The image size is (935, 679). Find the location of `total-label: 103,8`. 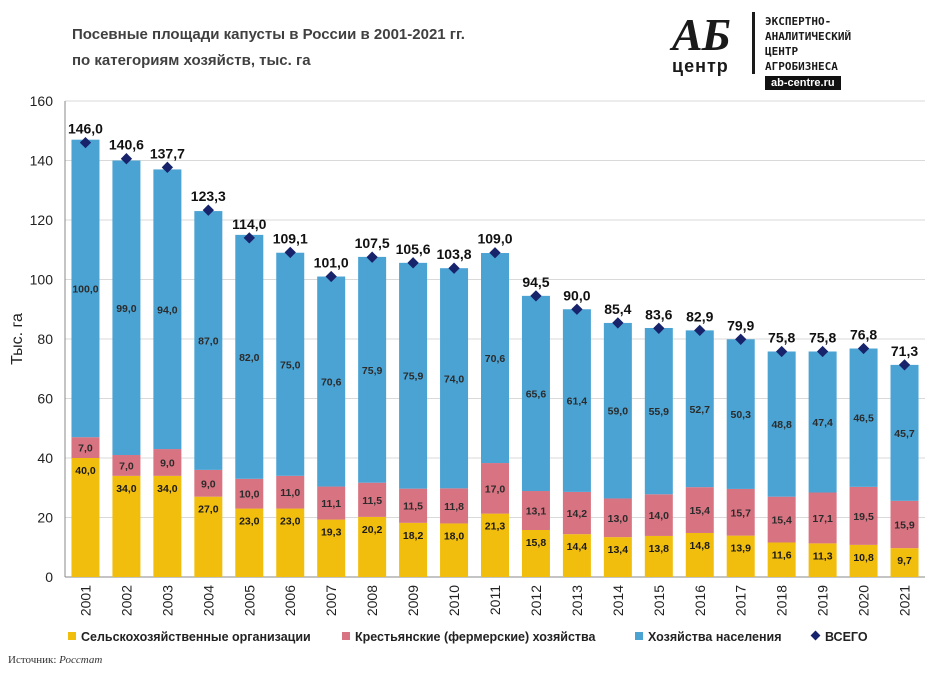

total-label: 103,8 is located at coordinates (454, 254).